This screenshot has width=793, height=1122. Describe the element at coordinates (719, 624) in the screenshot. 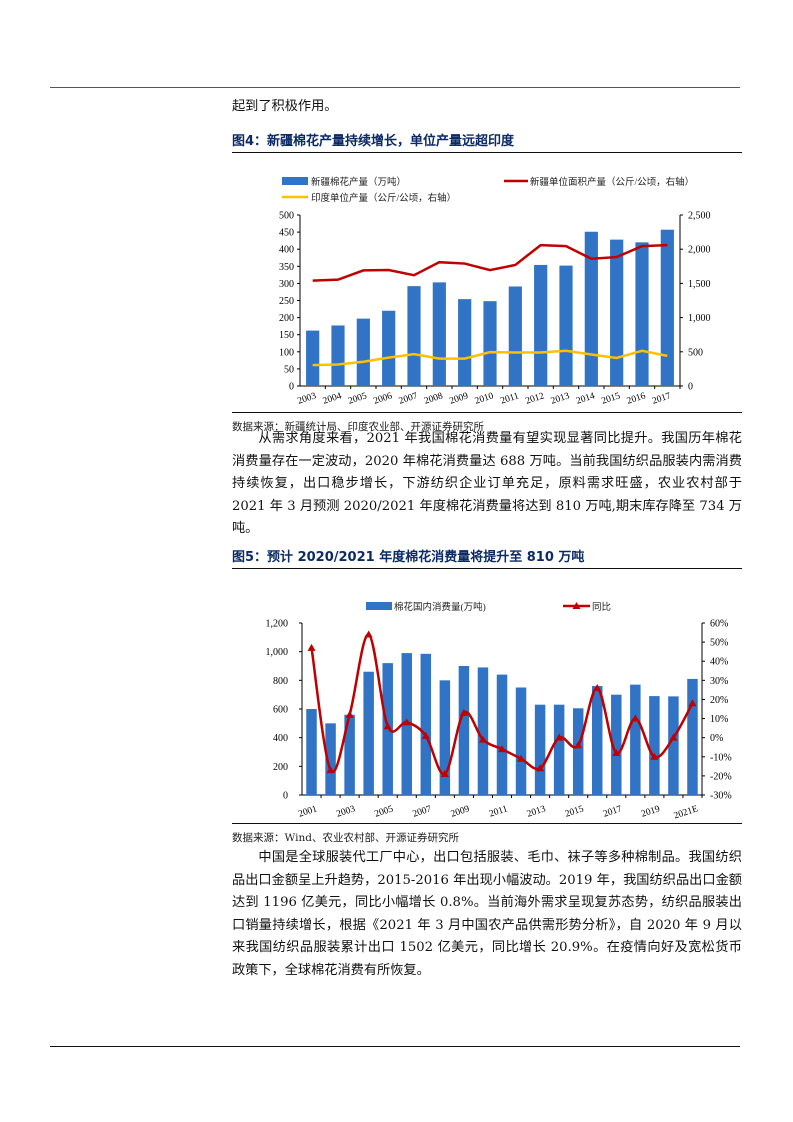

I see `svg-text: 60%` at that location.